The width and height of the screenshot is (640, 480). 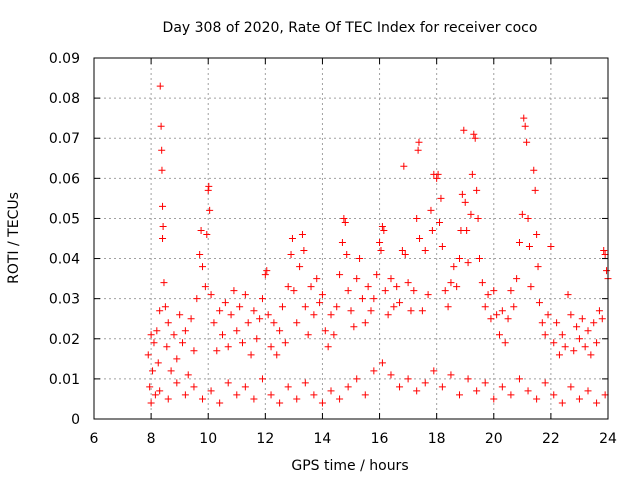 What do you see at coordinates (494, 439) in the screenshot?
I see `x-tick-label: 20` at bounding box center [494, 439].